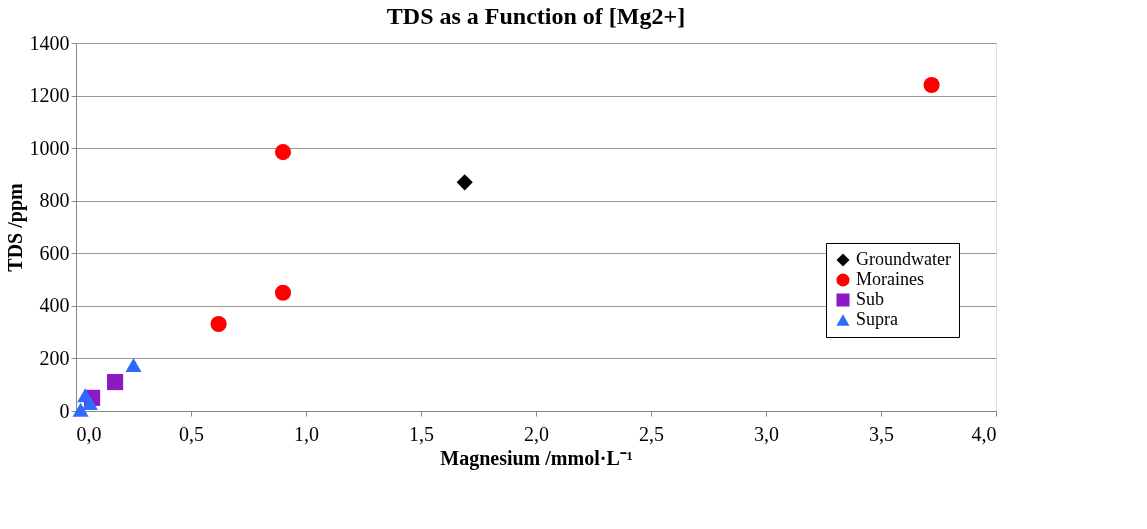 This screenshot has height=529, width=1147. What do you see at coordinates (64, 410) in the screenshot?
I see `y-tick-label: 0` at bounding box center [64, 410].